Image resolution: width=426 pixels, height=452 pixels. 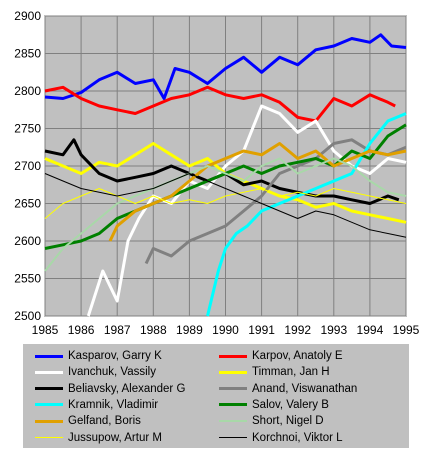 What do you see at coordinates (112, 372) in the screenshot?
I see `legend-label: Ivanchuk, Vassily` at bounding box center [112, 372].